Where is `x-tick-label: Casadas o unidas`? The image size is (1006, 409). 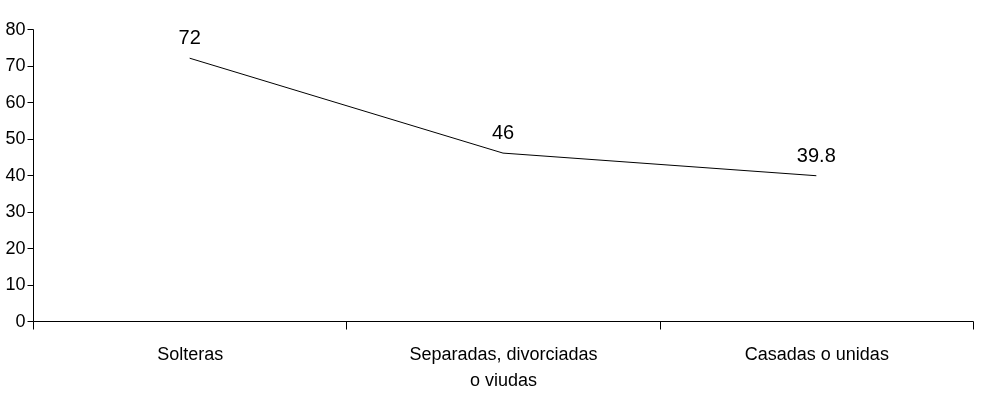
x-tick-label: Casadas o unidas is located at coordinates (816, 353).